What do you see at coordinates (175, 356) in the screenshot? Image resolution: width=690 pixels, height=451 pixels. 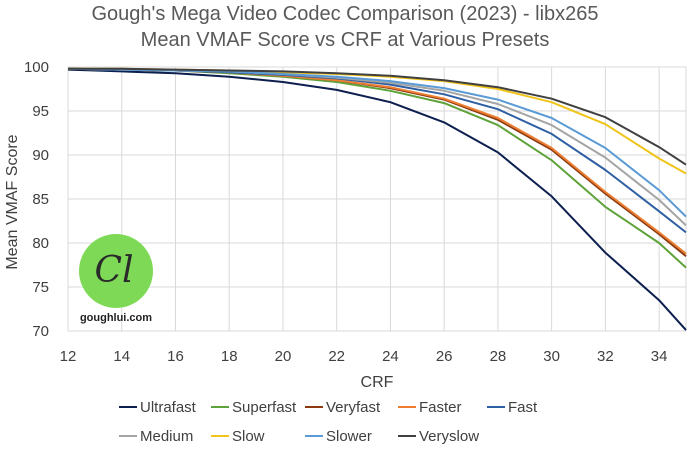 I see `x-tick-label: 16` at bounding box center [175, 356].